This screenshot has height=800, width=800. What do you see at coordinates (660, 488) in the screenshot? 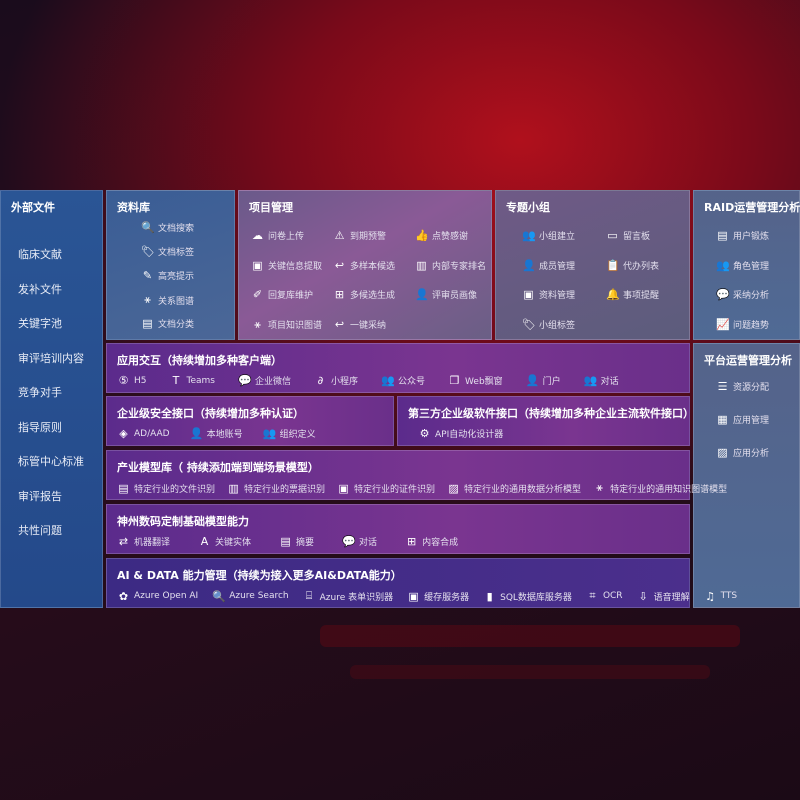
I see `feature-item: ⚹ 特定行业的通用知识图谱模型` at bounding box center [660, 488].